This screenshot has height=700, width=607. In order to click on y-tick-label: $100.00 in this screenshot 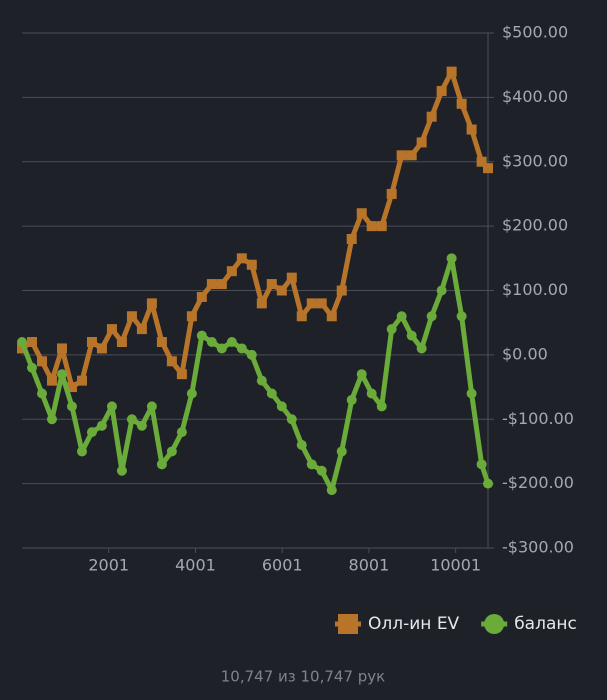, I will do `click(535, 289)`.